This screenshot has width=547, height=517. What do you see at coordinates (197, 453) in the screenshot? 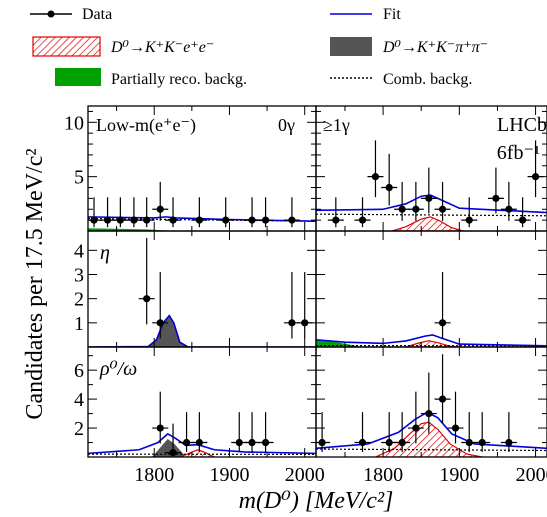
I see `signal-component-area` at bounding box center [197, 453].